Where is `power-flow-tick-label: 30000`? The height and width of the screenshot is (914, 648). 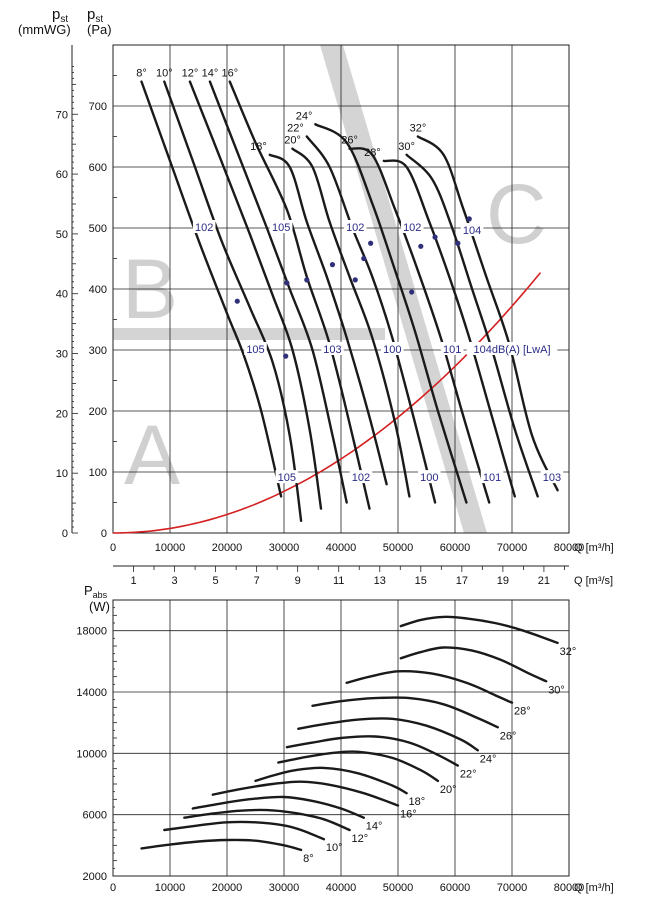 power-flow-tick-label: 30000 is located at coordinates (284, 888).